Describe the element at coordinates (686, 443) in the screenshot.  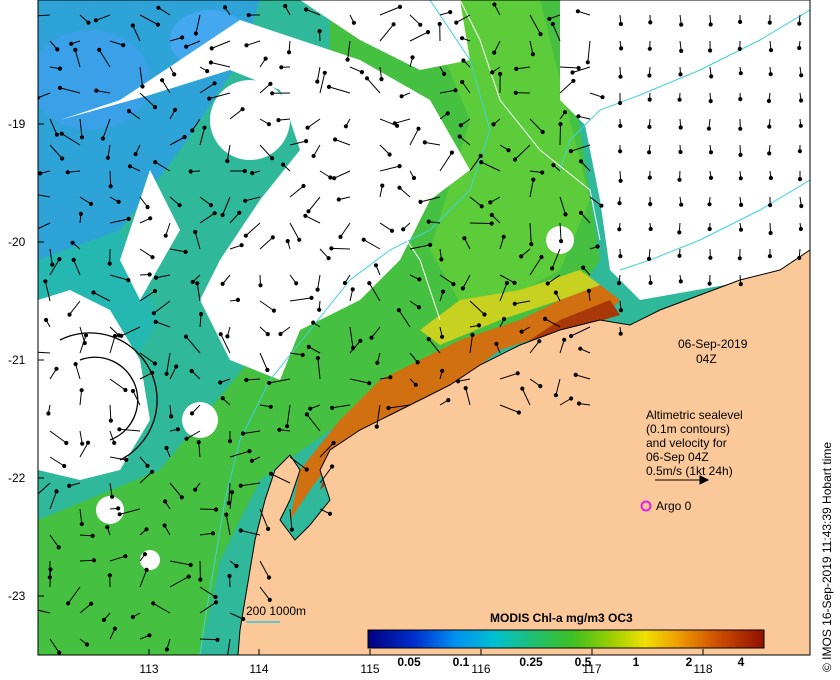
I see `annotation-line: and velocity for` at that location.